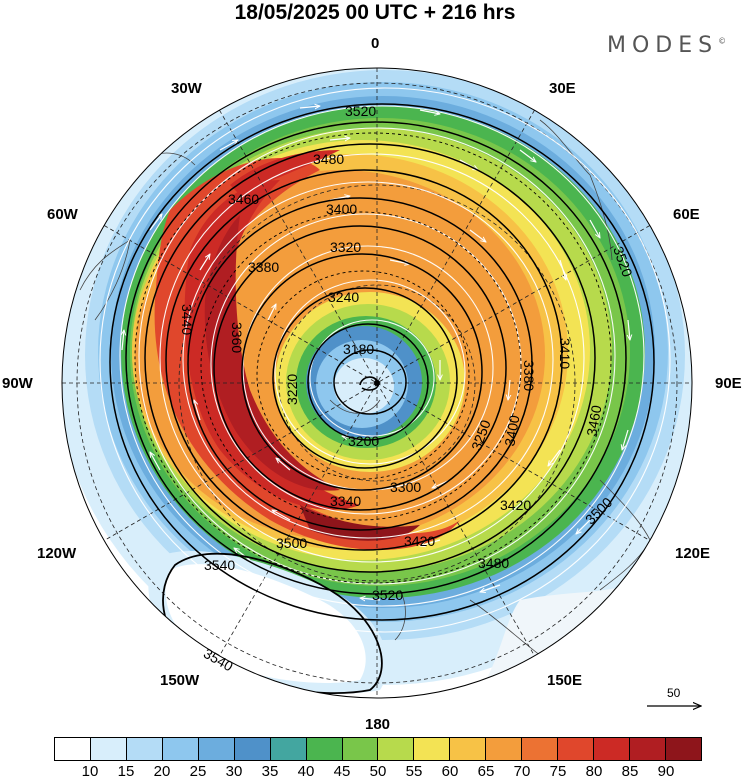  Describe the element at coordinates (291, 543) in the screenshot. I see `contour-label: 3500` at that location.